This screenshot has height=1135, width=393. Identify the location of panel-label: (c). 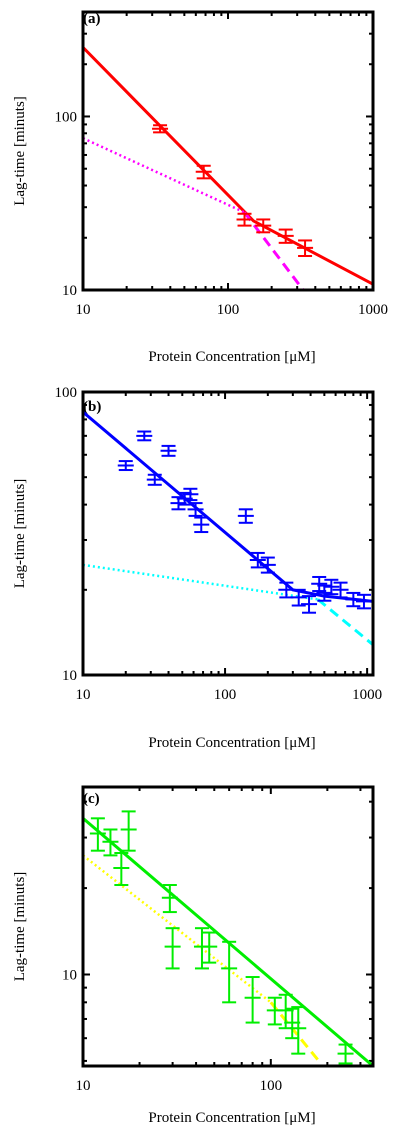
(91, 799).